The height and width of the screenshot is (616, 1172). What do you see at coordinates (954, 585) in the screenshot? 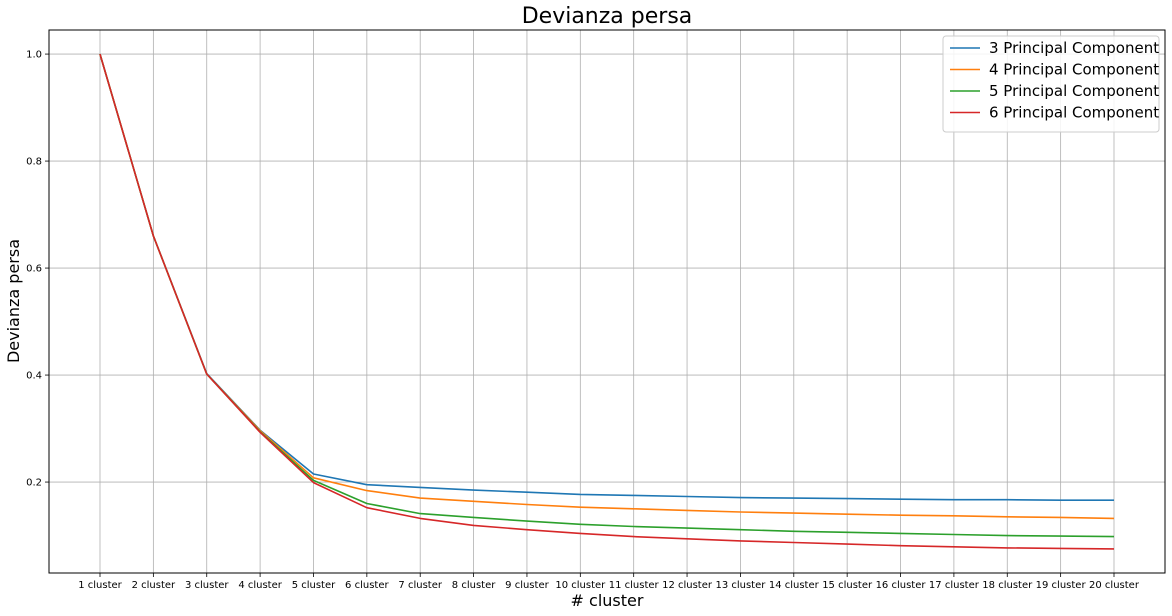
I see `x-tick-label: 17 cluster` at bounding box center [954, 585].